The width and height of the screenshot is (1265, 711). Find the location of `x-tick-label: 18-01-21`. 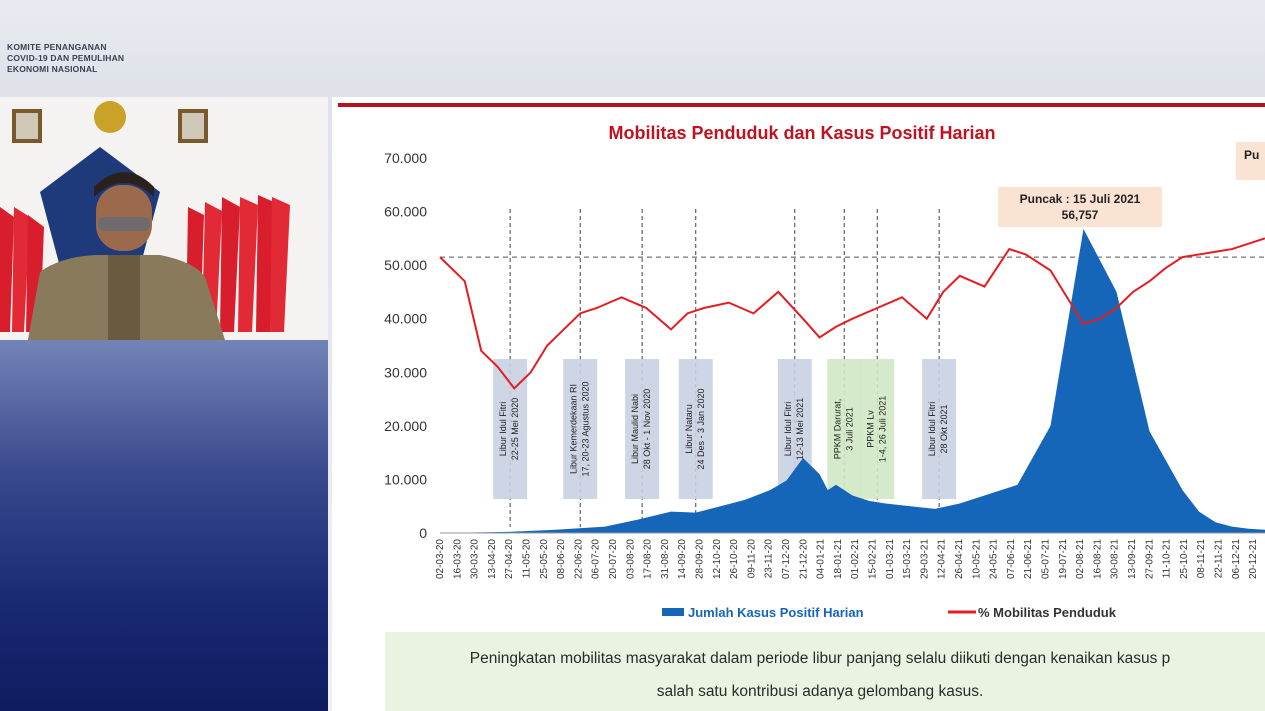

x-tick-label: 18-01-21 is located at coordinates (838, 559).